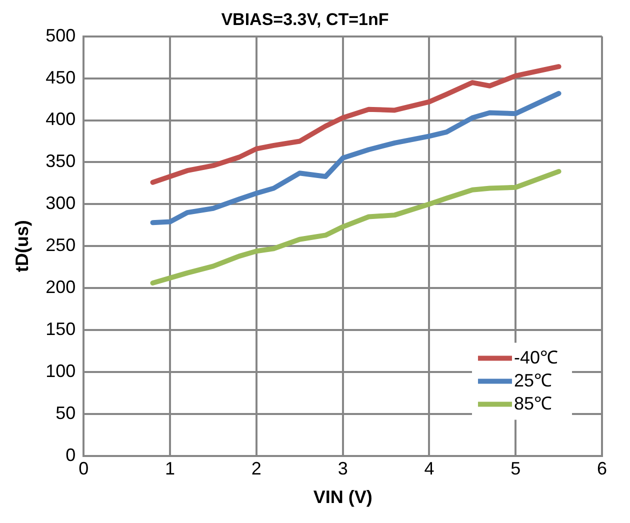 Image resolution: width=630 pixels, height=523 pixels. Describe the element at coordinates (61, 35) in the screenshot. I see `y-tick-label: 500` at that location.